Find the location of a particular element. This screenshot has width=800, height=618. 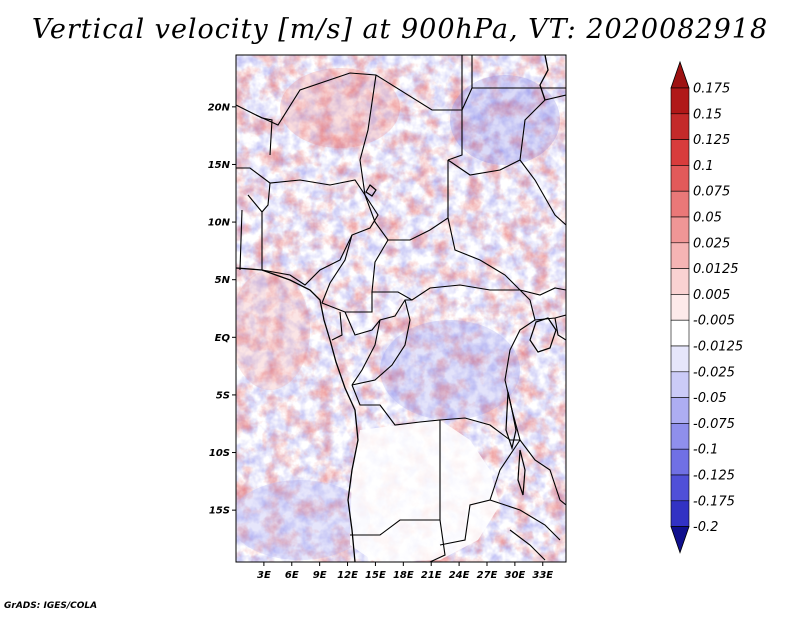

lat-tick-label: EQ is located at coordinates (223, 338).